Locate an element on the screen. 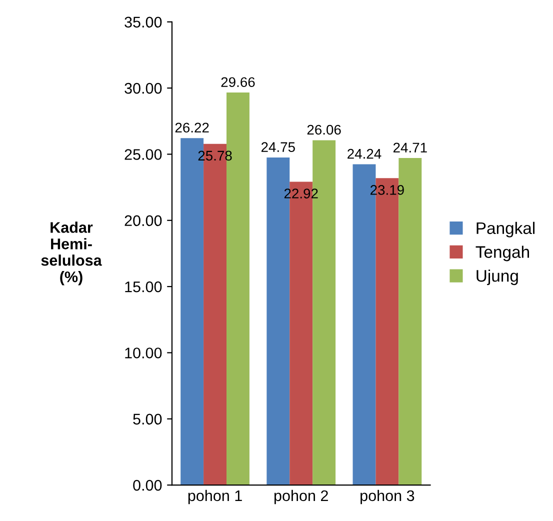 This screenshot has width=553, height=521. x-tick-label: pohon 3 is located at coordinates (387, 497).